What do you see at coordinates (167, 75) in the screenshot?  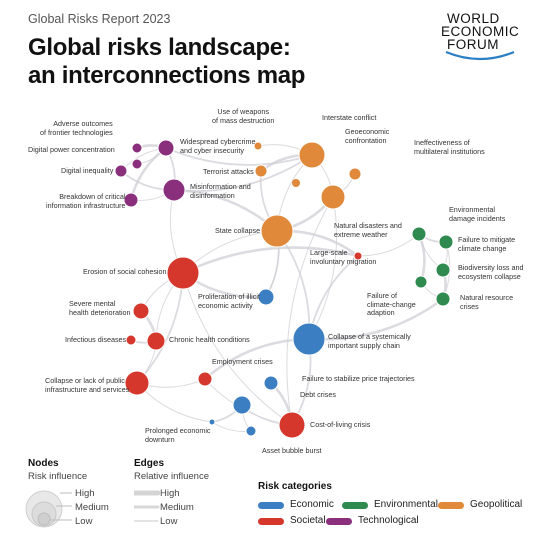 I see `page-title-line2: an interconnections map` at bounding box center [167, 75].